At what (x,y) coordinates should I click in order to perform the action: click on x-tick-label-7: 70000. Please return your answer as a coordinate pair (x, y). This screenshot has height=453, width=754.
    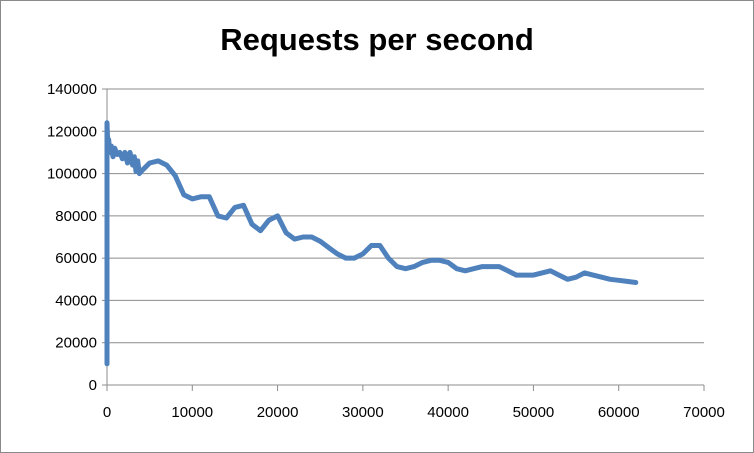
    Looking at the image, I should click on (704, 412).